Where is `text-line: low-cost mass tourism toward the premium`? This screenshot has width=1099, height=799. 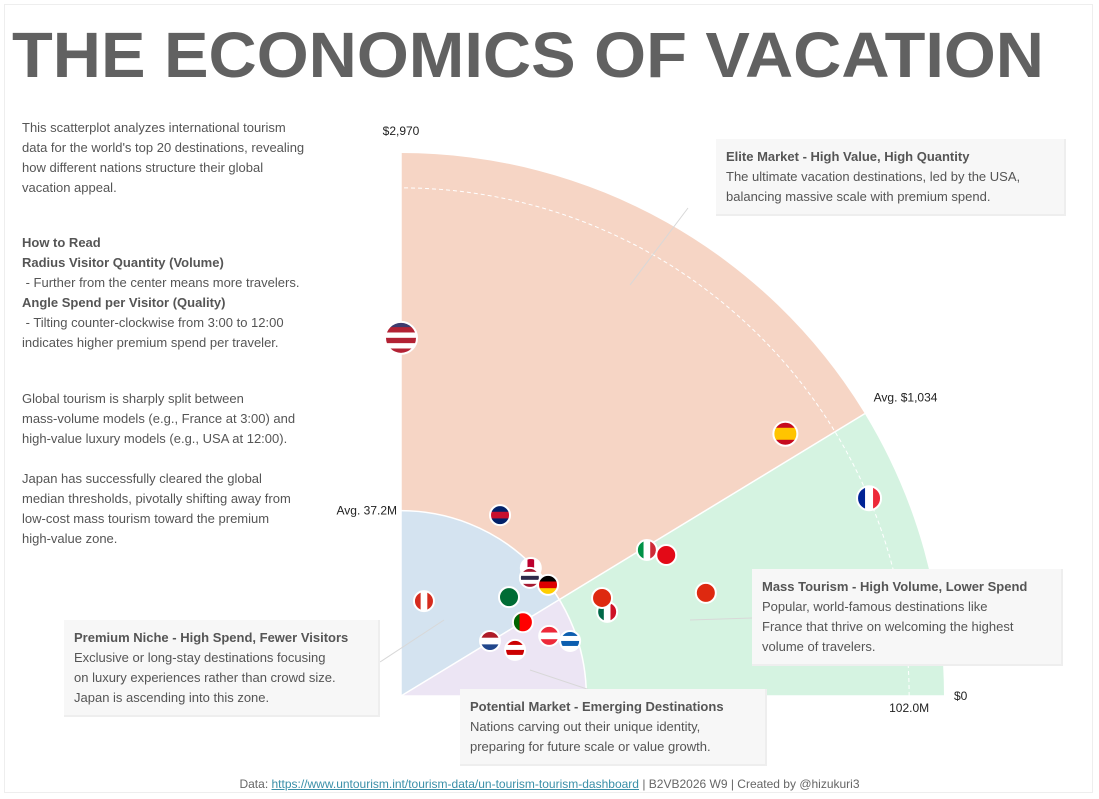 text-line: low-cost mass tourism toward the premium is located at coordinates (146, 518).